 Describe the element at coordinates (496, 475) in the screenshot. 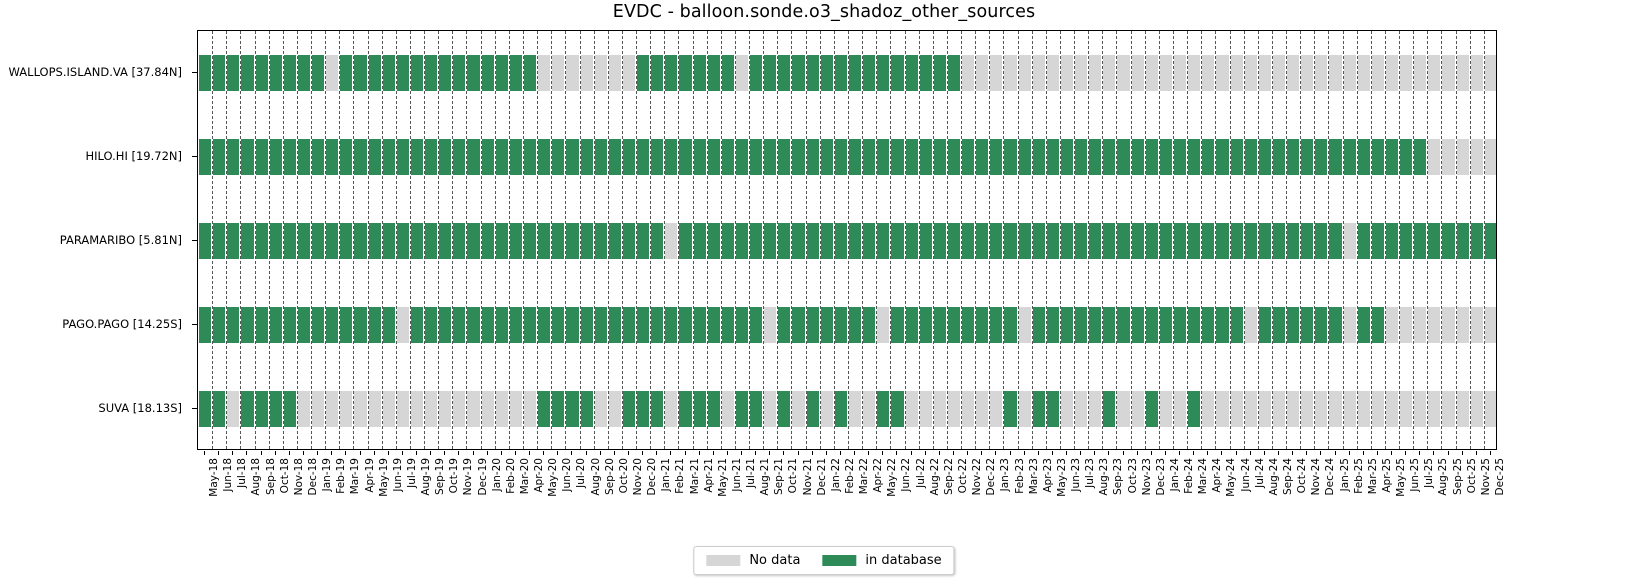

I see `x-axis-label: Jan-20` at that location.